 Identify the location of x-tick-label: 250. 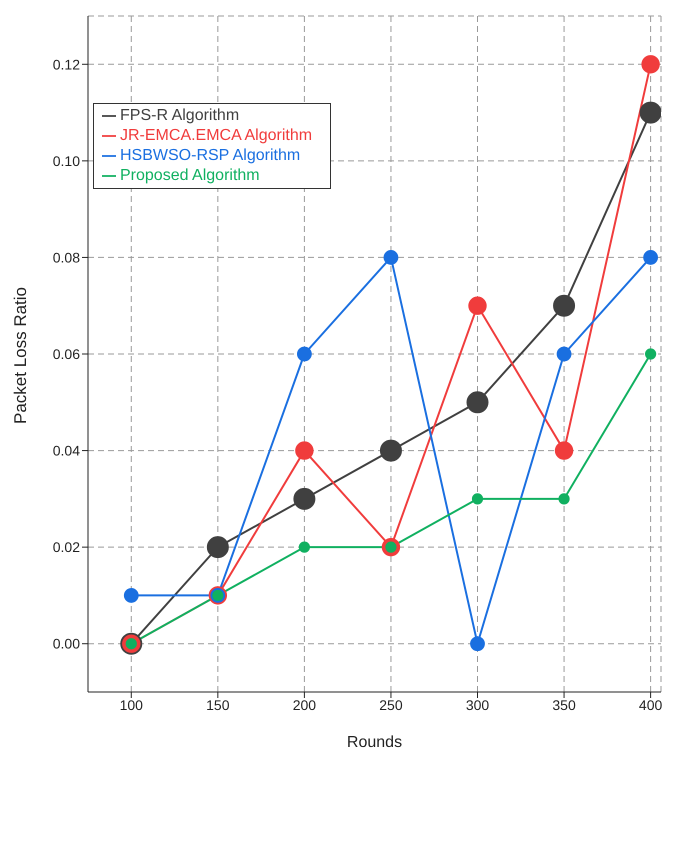
(391, 704).